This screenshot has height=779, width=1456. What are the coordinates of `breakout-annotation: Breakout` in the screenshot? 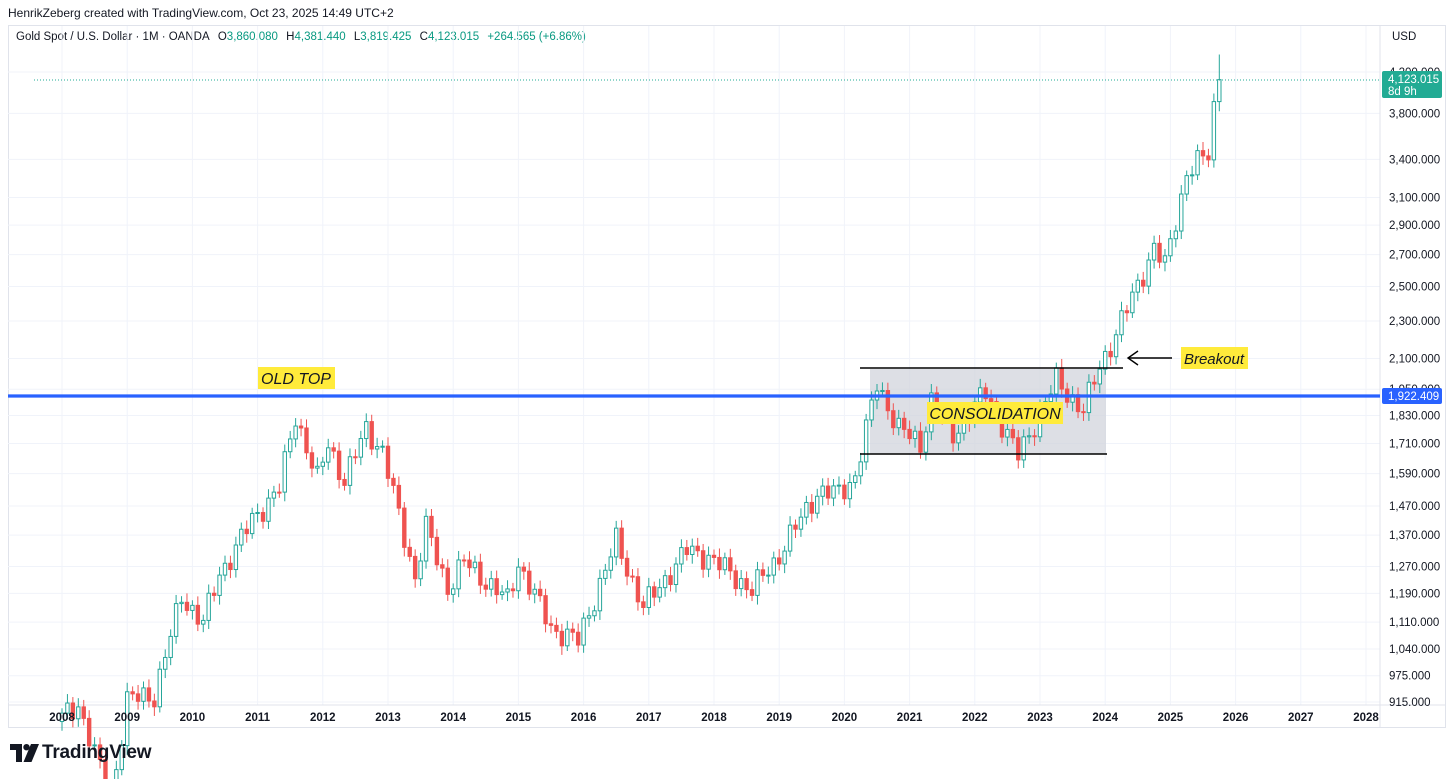 It's located at (1187, 358).